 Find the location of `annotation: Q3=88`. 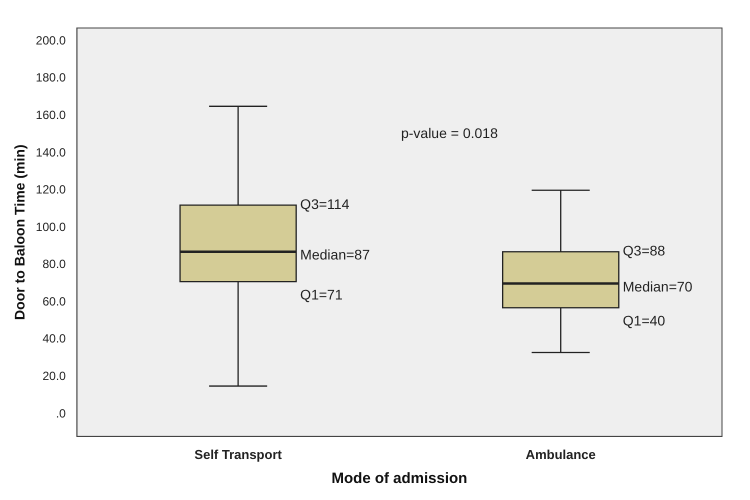

annotation: Q3=88 is located at coordinates (644, 250).